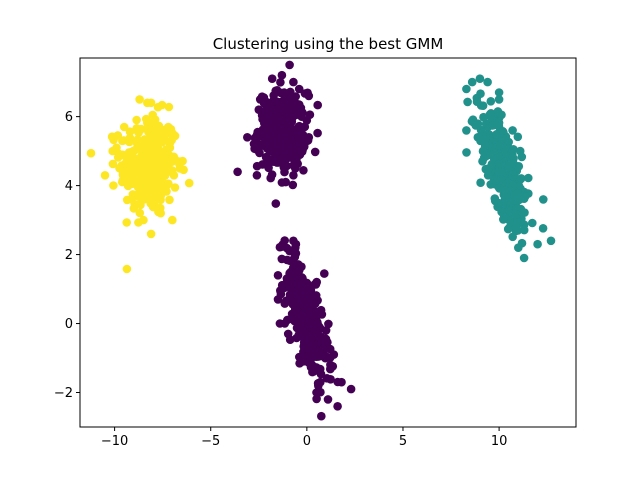 The image size is (640, 480). I want to click on x-axis: −10 −5 0 5 10, so click(304, 438).